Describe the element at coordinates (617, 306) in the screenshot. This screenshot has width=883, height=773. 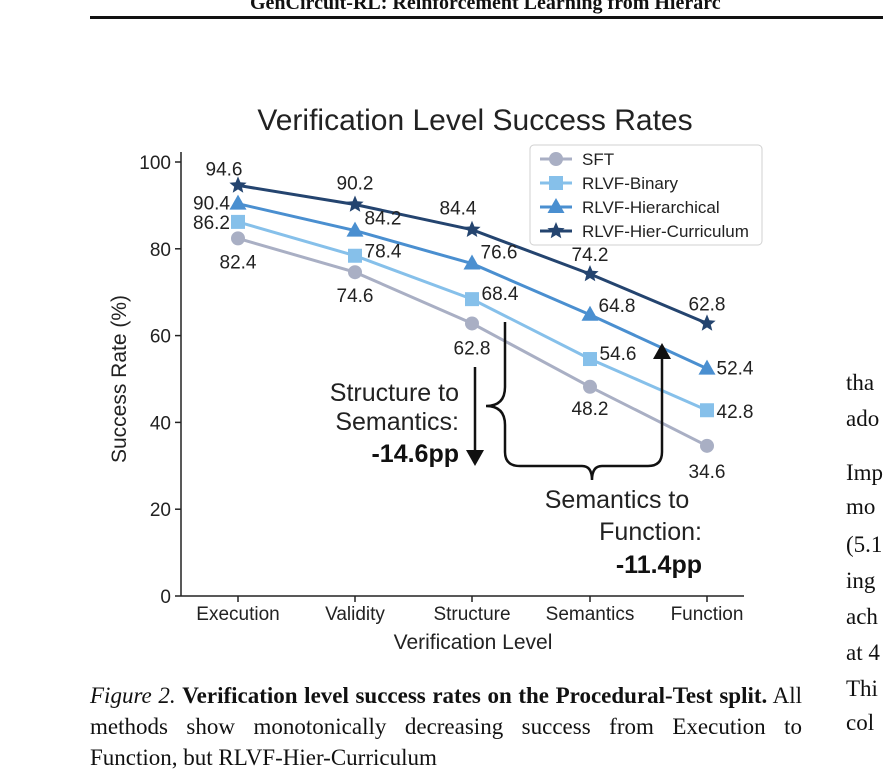
I see `data-label: 64.8` at that location.